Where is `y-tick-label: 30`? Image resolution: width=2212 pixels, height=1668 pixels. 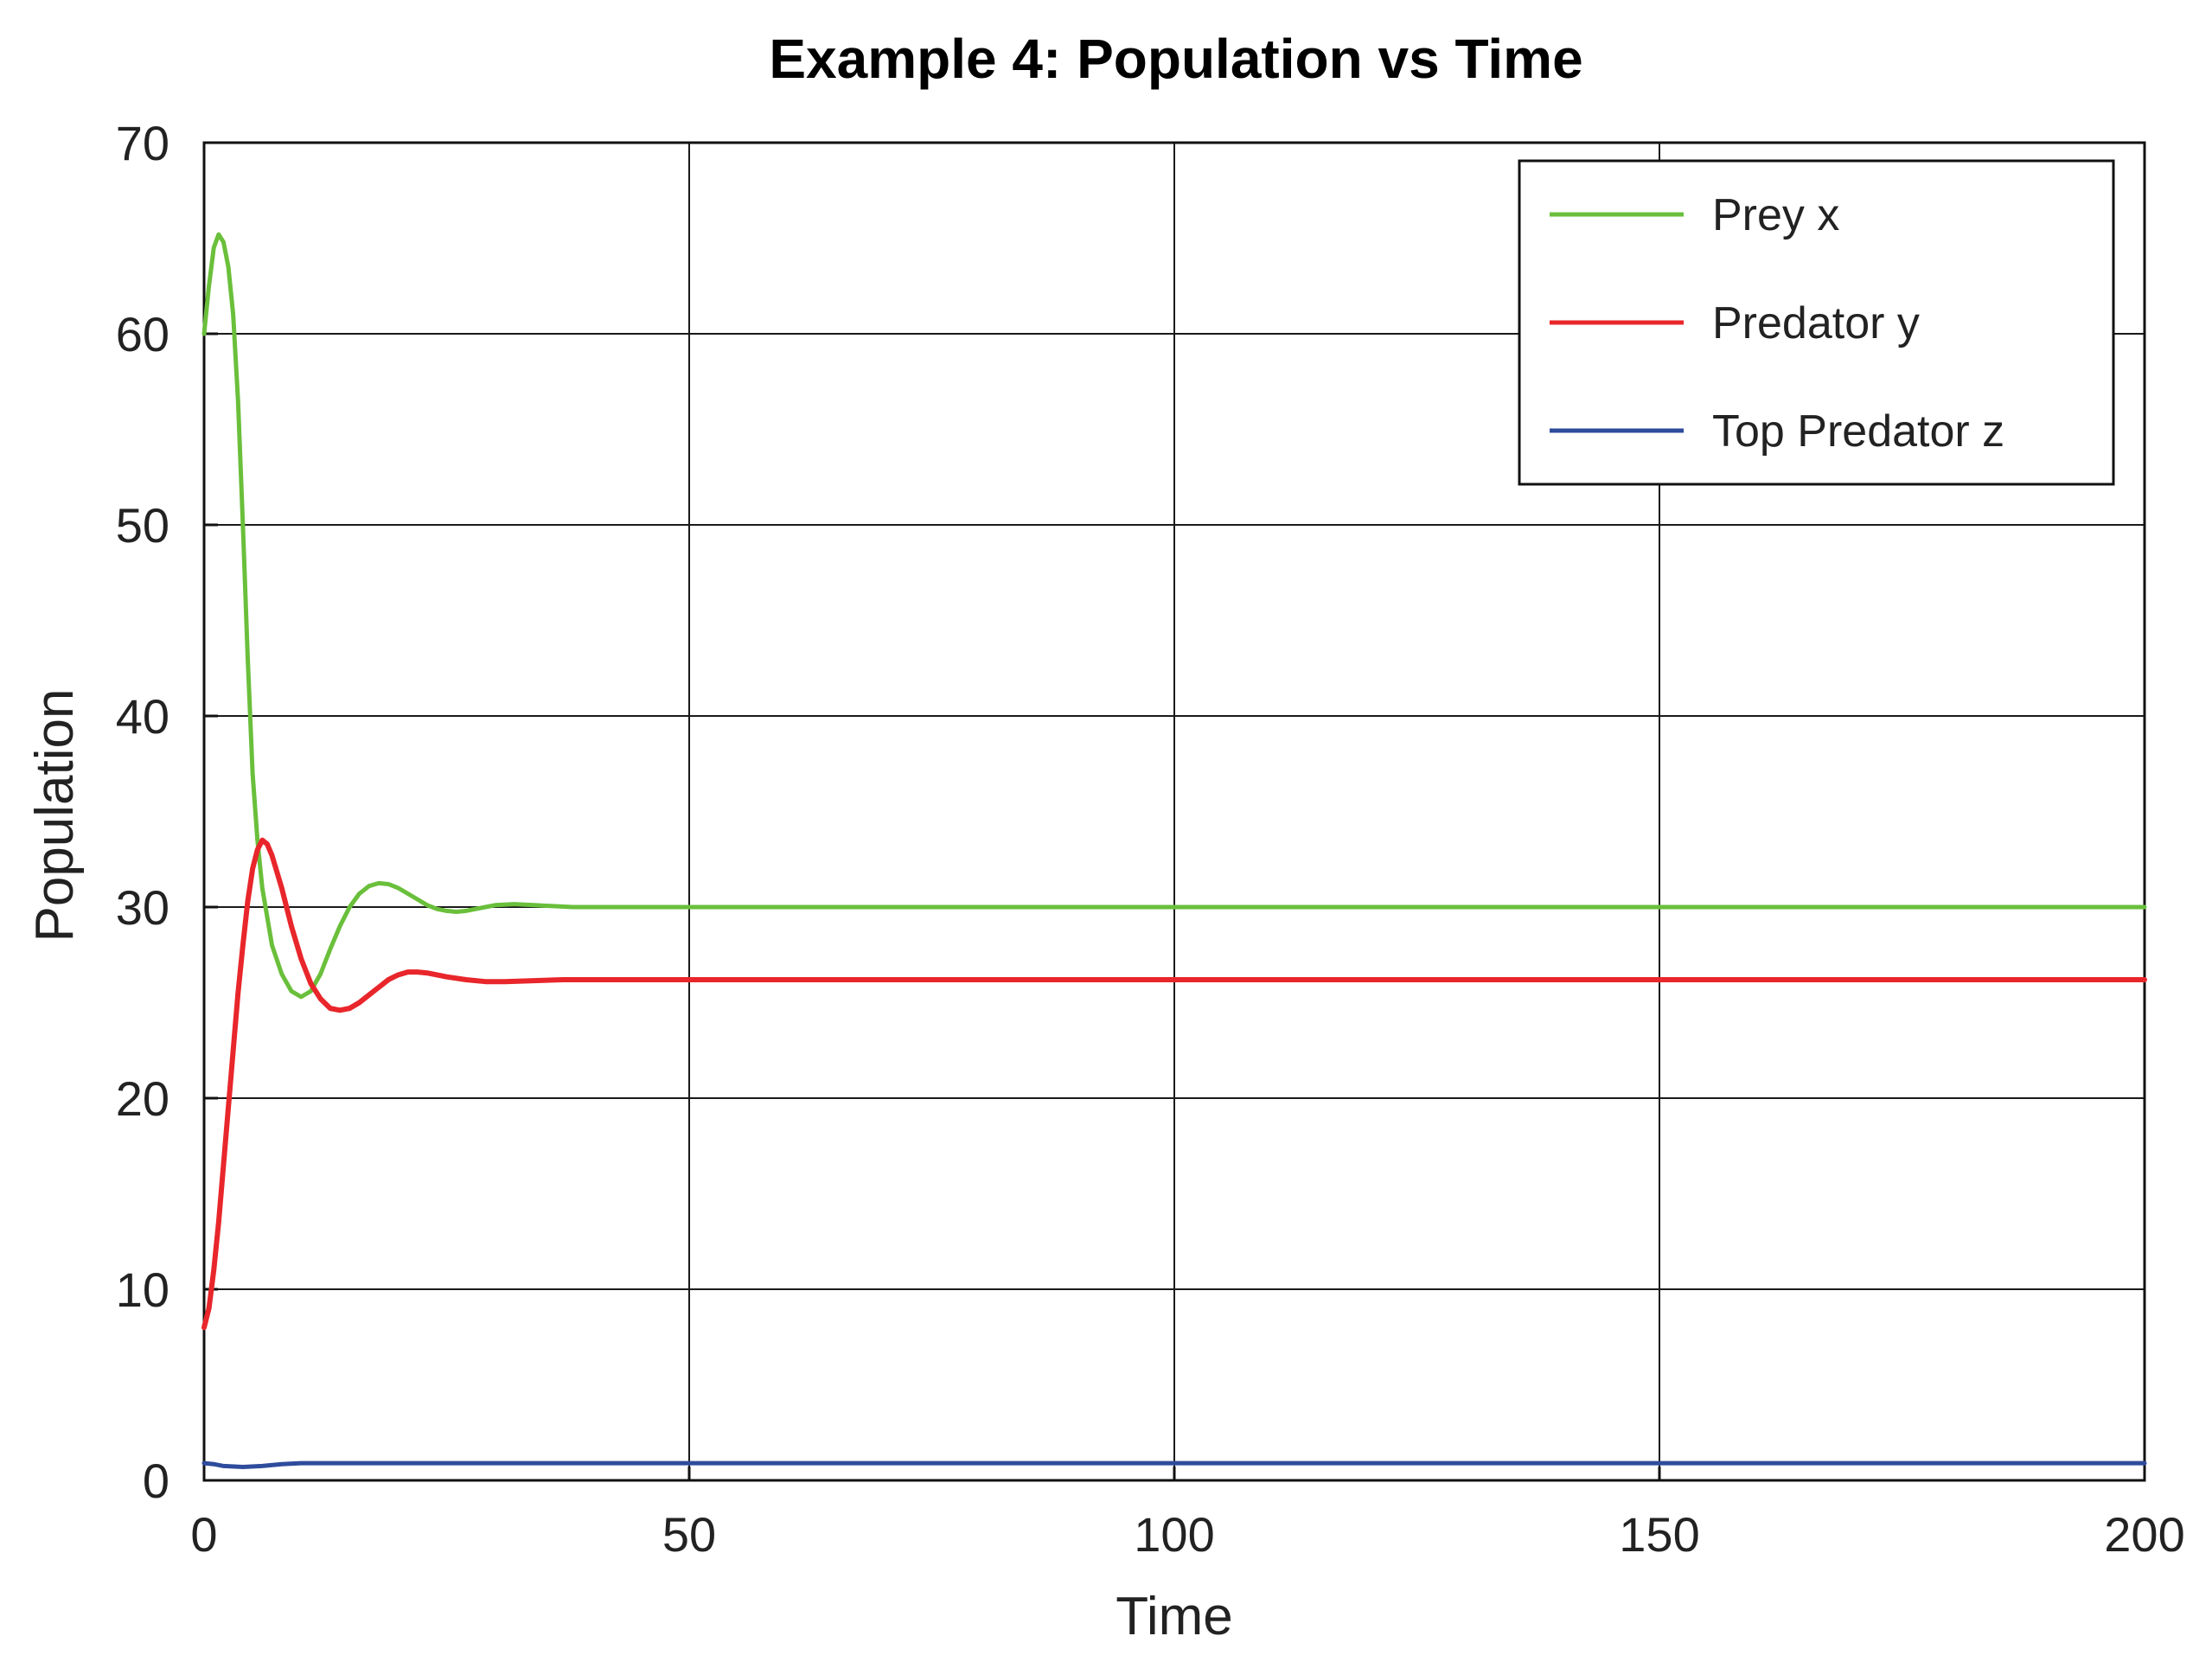 y-tick-label: 30 is located at coordinates (142, 907).